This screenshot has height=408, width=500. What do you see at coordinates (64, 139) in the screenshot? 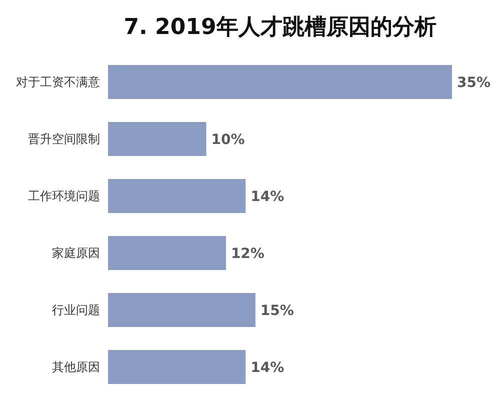
I see `y-tick-label: 晋升空间限制` at bounding box center [64, 139].